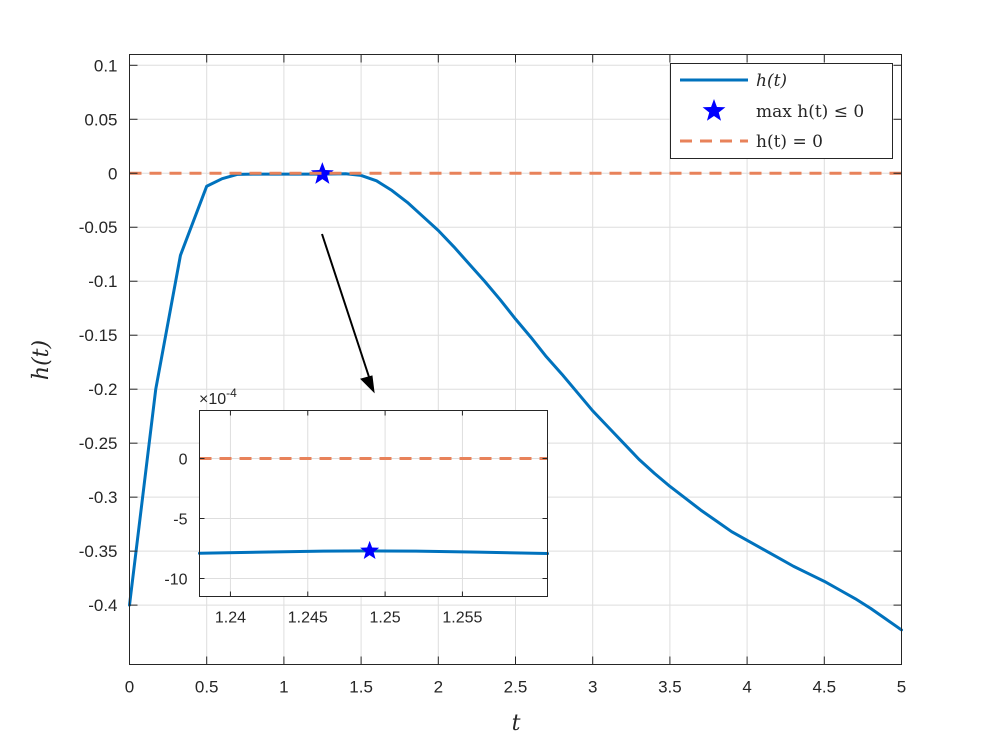 The image size is (996, 747). I want to click on inset-exponent-label: ×10⁻⁴, so click(218, 397).